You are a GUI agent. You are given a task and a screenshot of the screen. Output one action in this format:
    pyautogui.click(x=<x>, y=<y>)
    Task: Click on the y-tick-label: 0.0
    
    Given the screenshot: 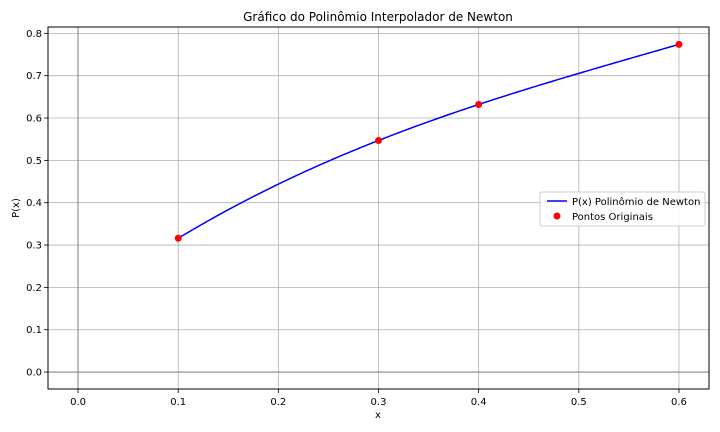 What is the action you would take?
    pyautogui.click(x=34, y=373)
    